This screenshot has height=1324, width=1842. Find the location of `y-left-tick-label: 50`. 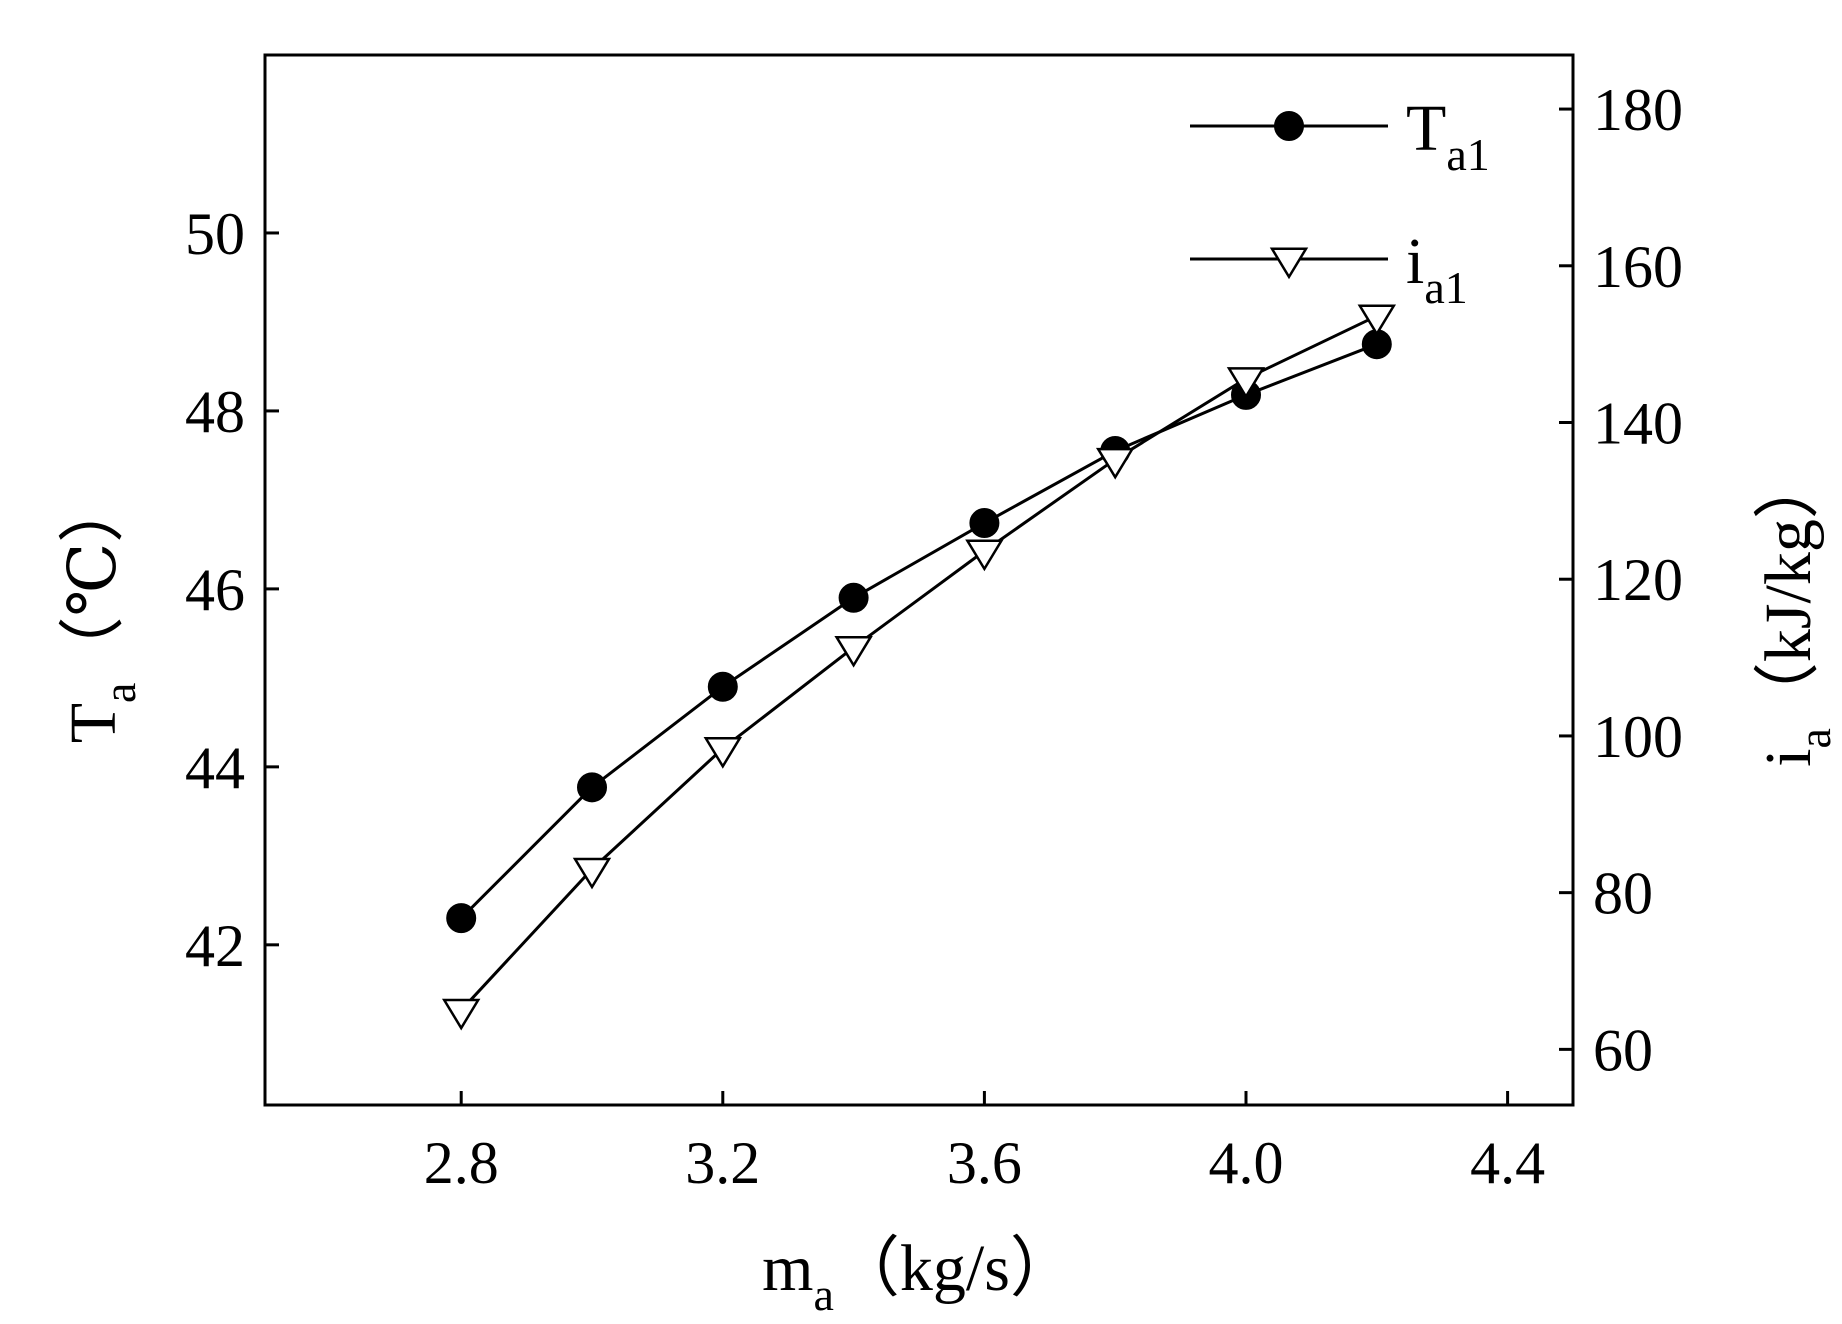

y-left-tick-label: 50 is located at coordinates (215, 234).